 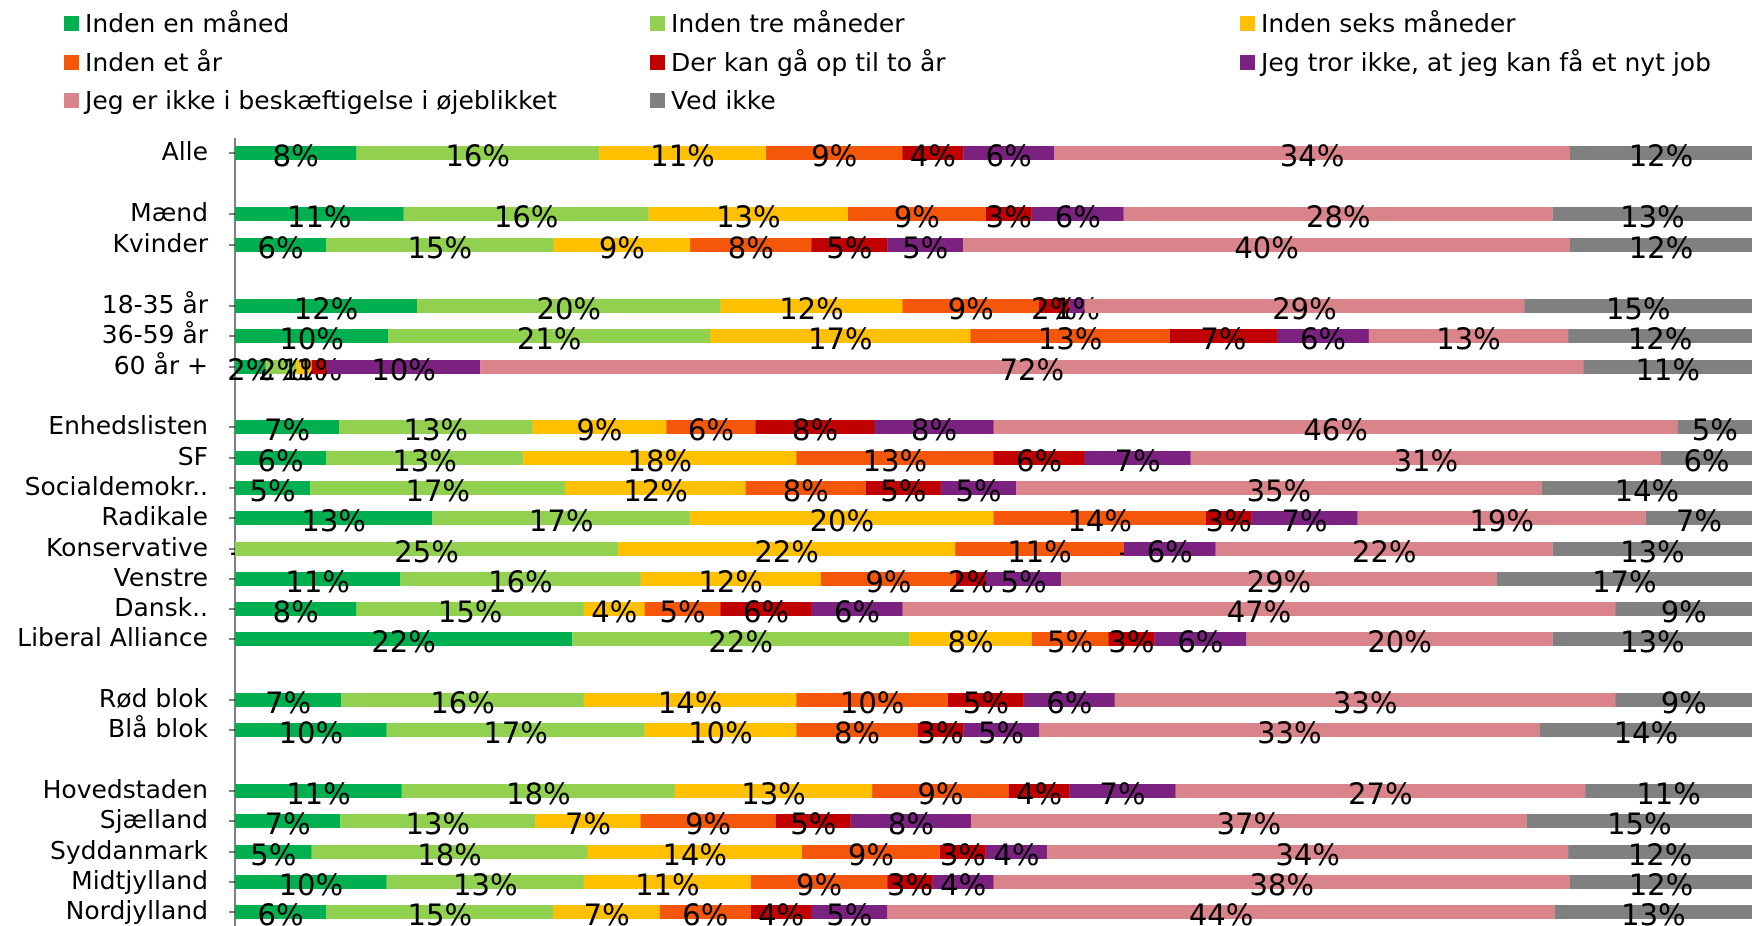 What do you see at coordinates (462, 703) in the screenshot?
I see `data-label: 16%` at bounding box center [462, 703].